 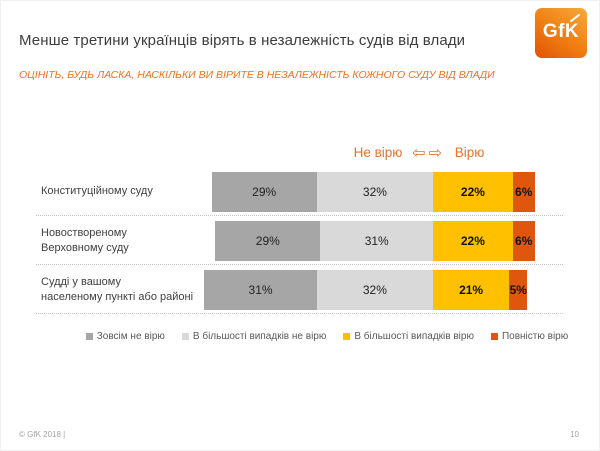 I want to click on stacked-bar: 29% 31% 22% 6%, so click(x=375, y=240).